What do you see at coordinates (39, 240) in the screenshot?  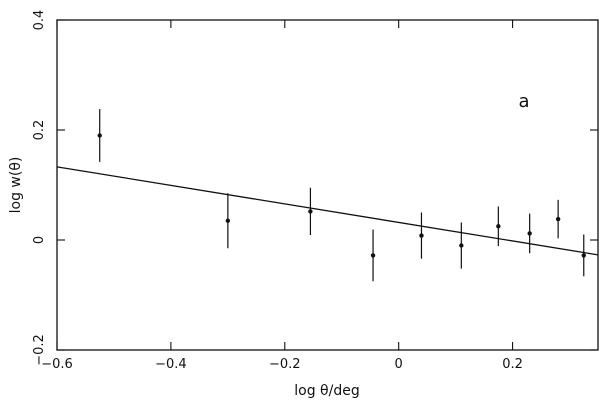 I see `y-tick-label: 0` at bounding box center [39, 240].